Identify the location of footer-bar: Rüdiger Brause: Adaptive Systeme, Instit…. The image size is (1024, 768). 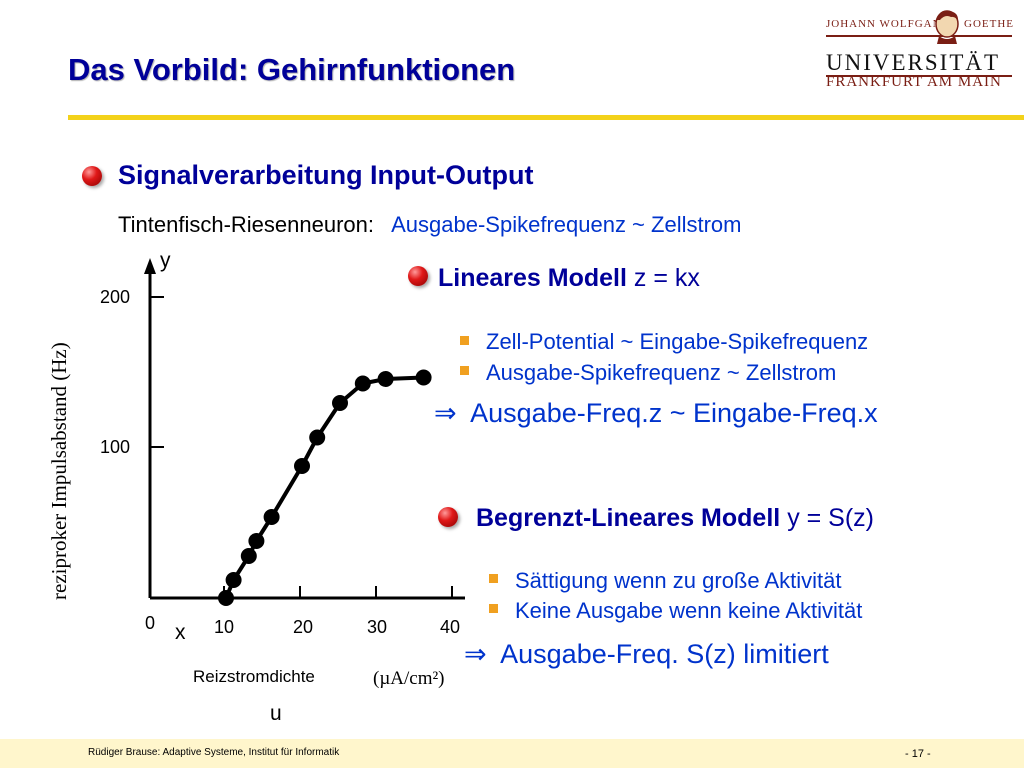
(512, 753).